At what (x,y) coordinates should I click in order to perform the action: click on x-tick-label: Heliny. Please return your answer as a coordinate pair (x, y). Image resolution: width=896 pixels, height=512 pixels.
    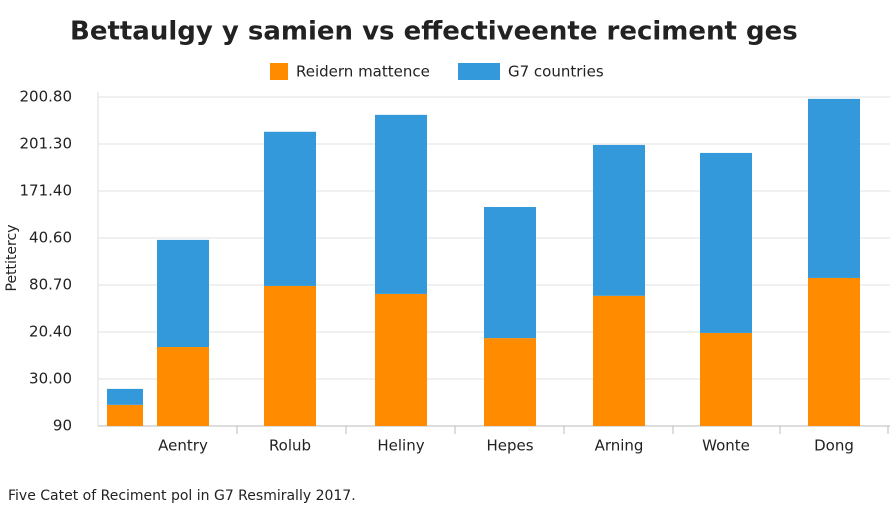
    Looking at the image, I should click on (400, 446).